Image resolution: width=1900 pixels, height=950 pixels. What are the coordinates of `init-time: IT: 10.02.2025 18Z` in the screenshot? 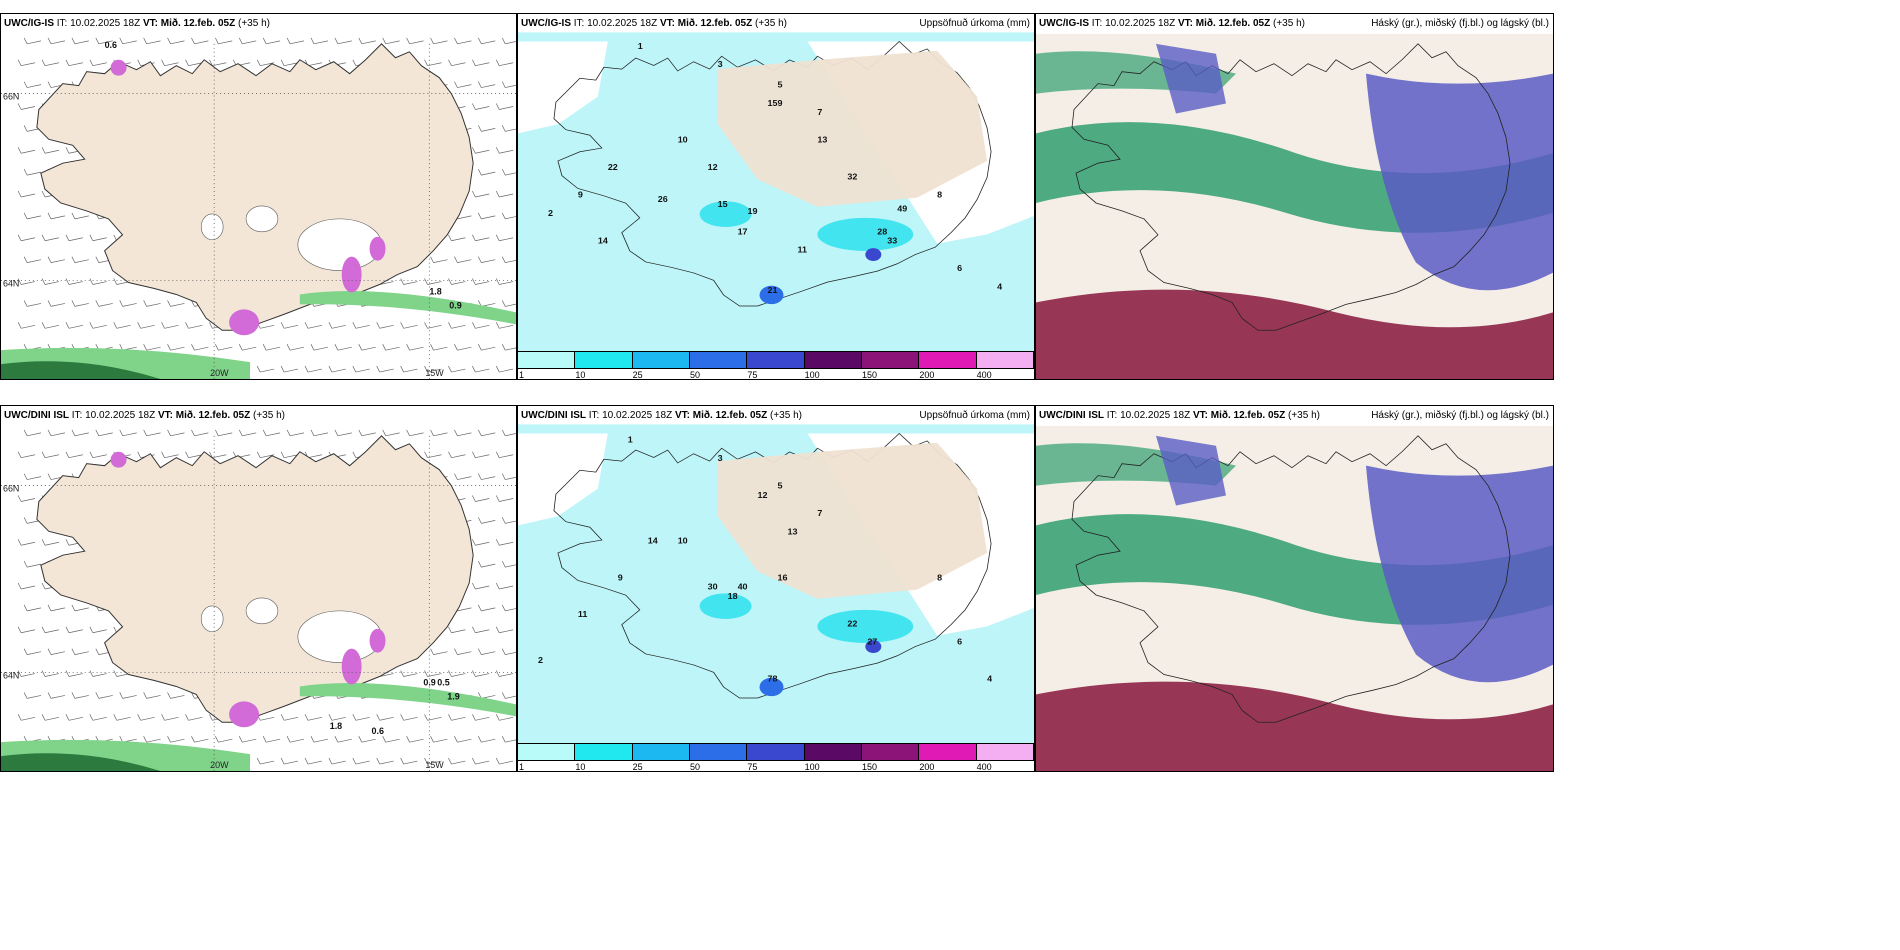 It's located at (630, 415).